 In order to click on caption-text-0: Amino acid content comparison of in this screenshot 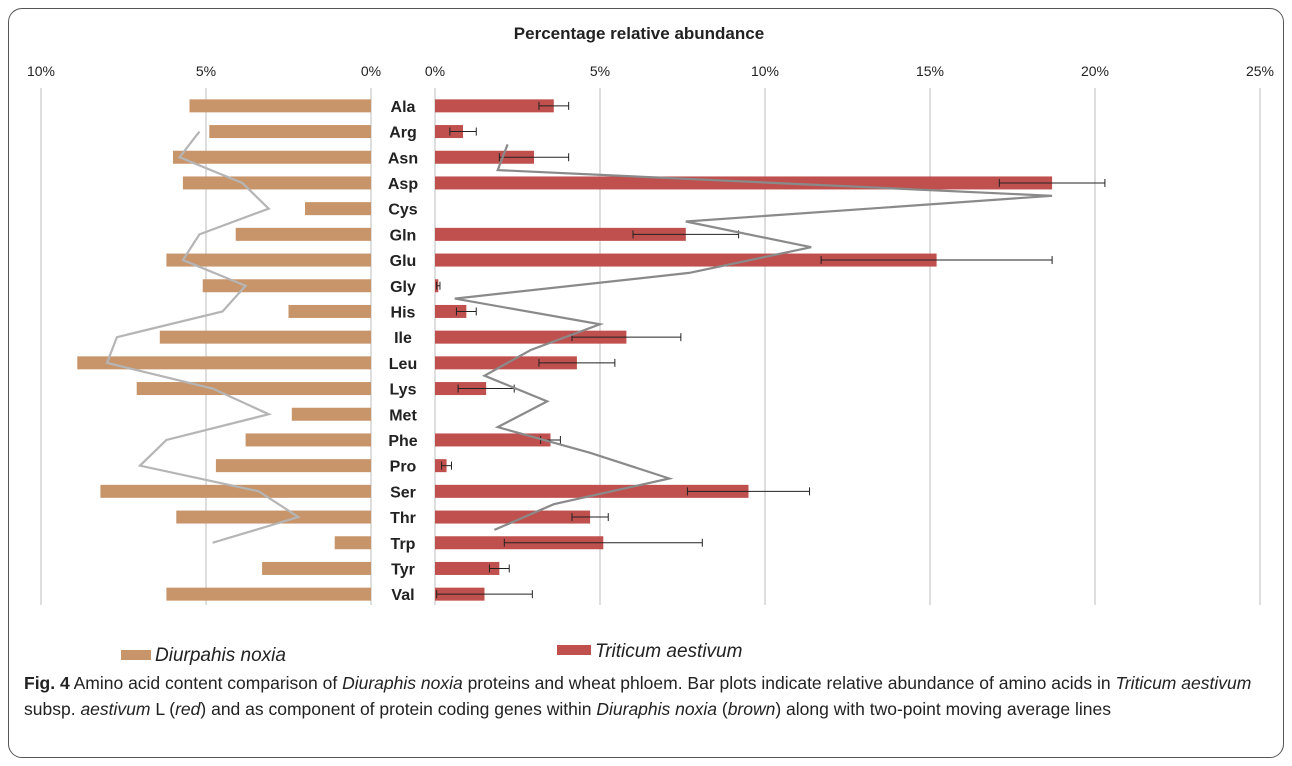, I will do `click(206, 683)`.